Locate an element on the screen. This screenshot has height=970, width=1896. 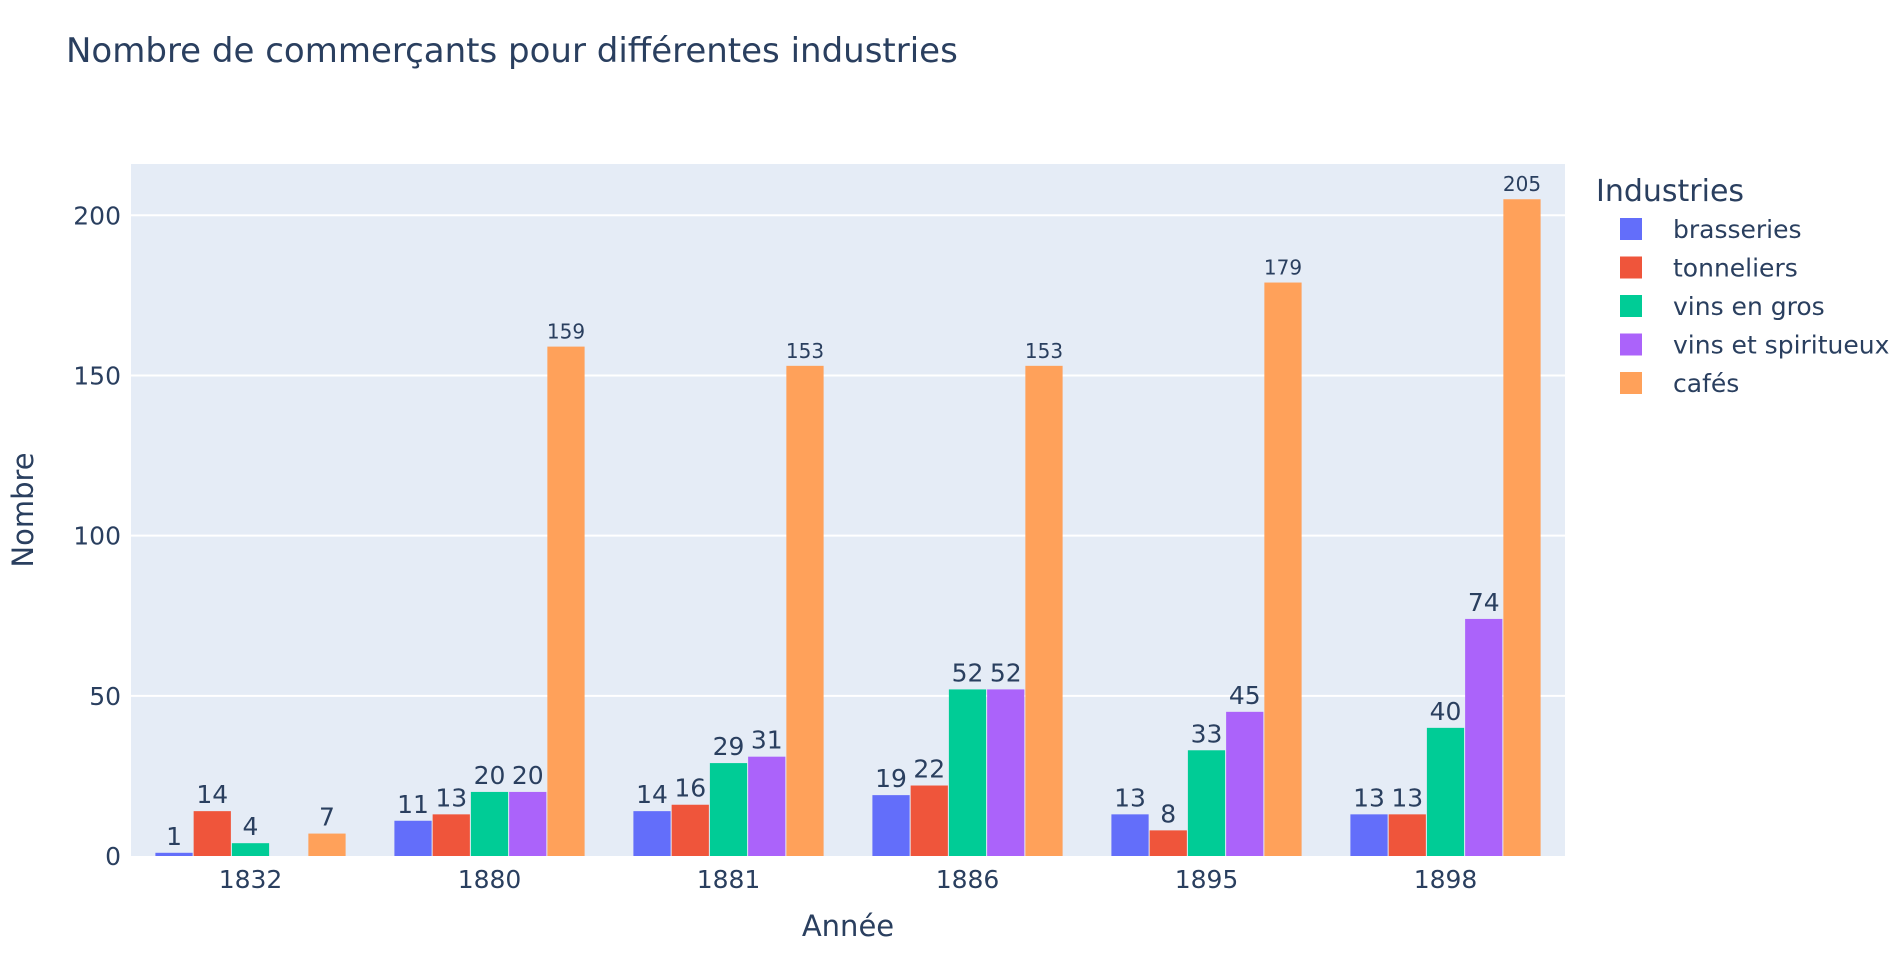
y-axis-title: Nombre is located at coordinates (23, 509).